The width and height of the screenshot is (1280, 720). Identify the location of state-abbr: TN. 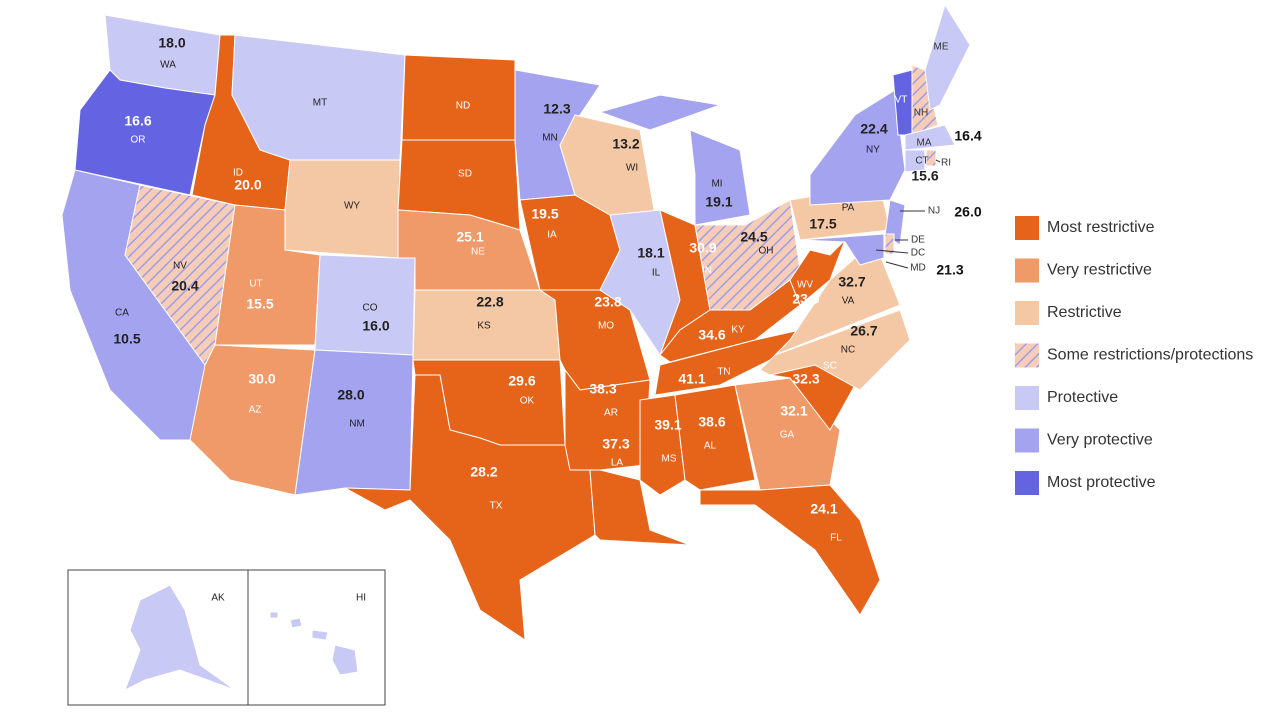
(723, 372).